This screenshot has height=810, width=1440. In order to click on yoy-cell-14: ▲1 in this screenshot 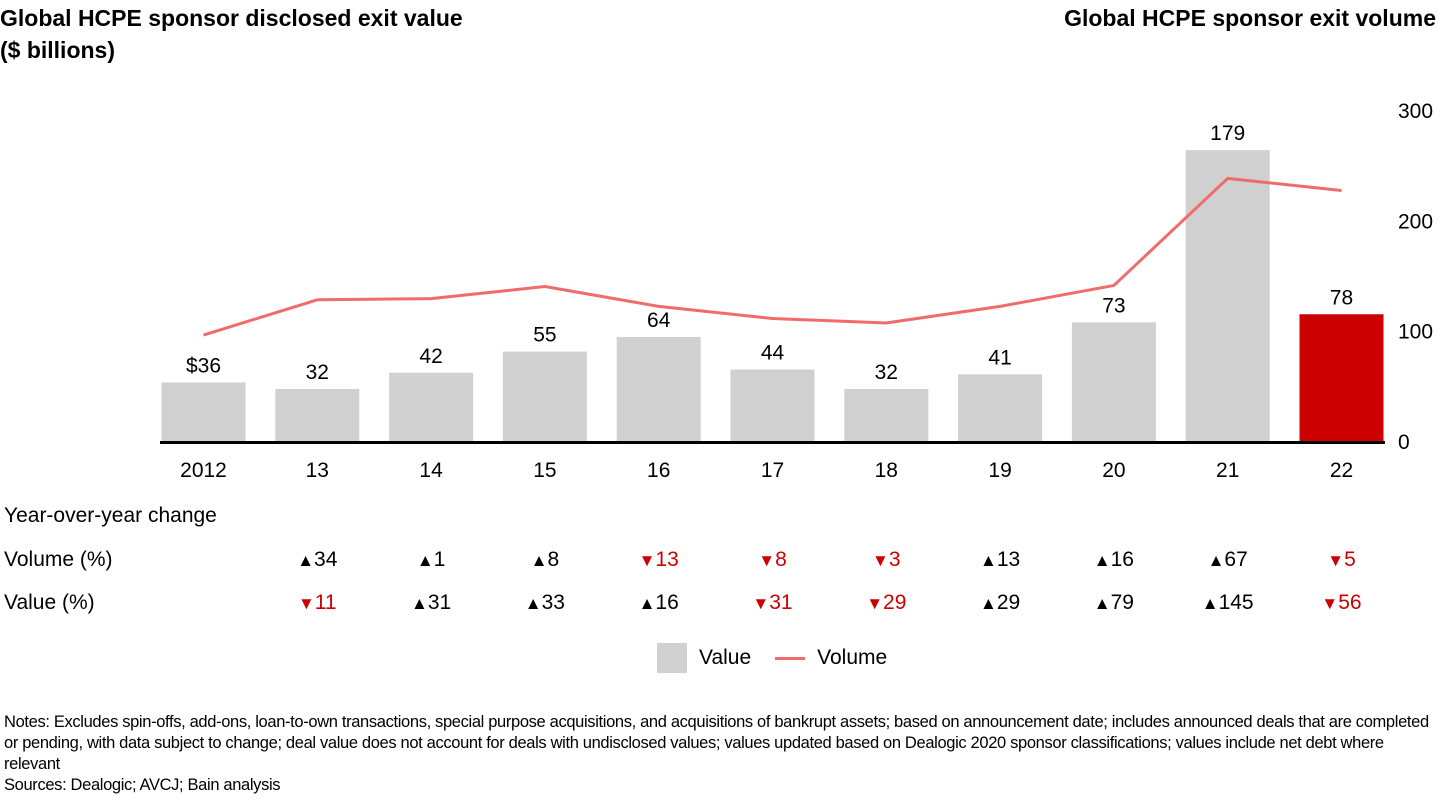, I will do `click(431, 560)`.